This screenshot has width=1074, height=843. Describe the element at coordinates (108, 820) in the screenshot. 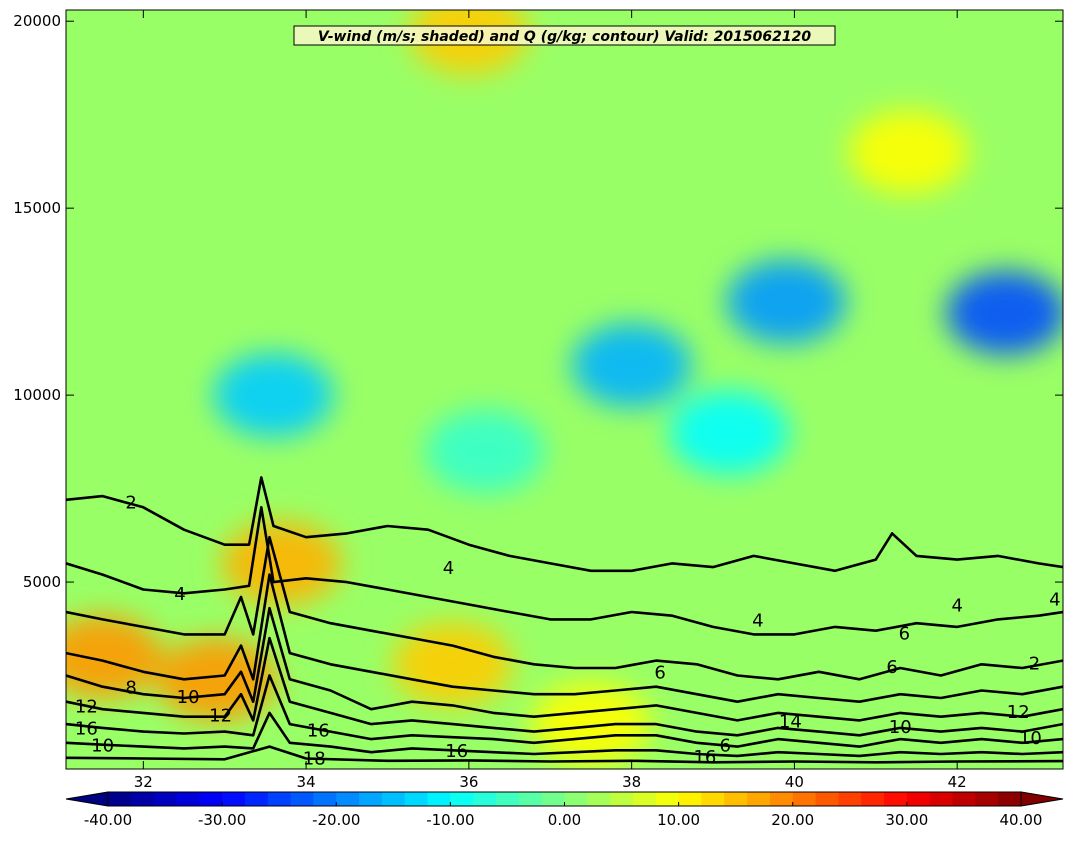

I see `colorbar-tick-label: -40.00` at that location.